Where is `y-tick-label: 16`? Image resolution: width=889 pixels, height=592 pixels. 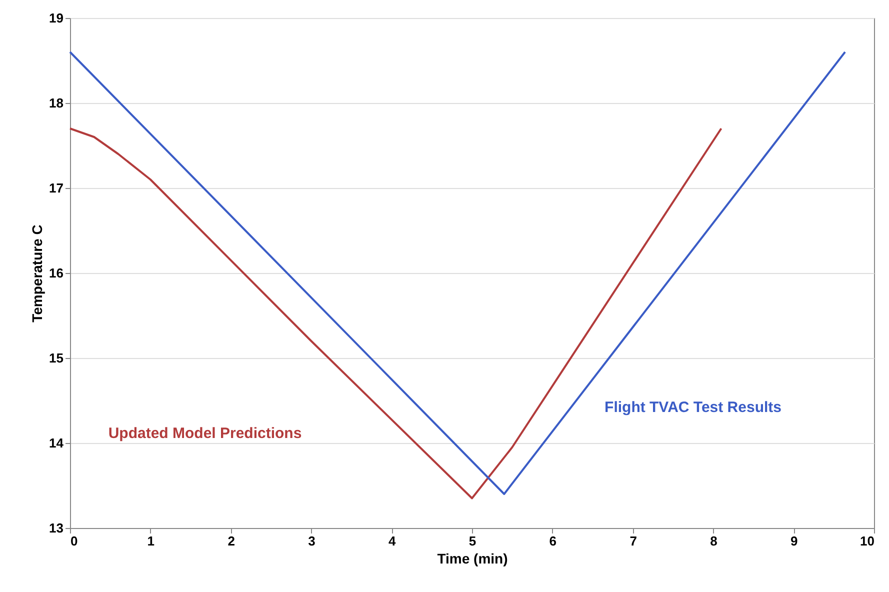
y-tick-label: 16 is located at coordinates (56, 273).